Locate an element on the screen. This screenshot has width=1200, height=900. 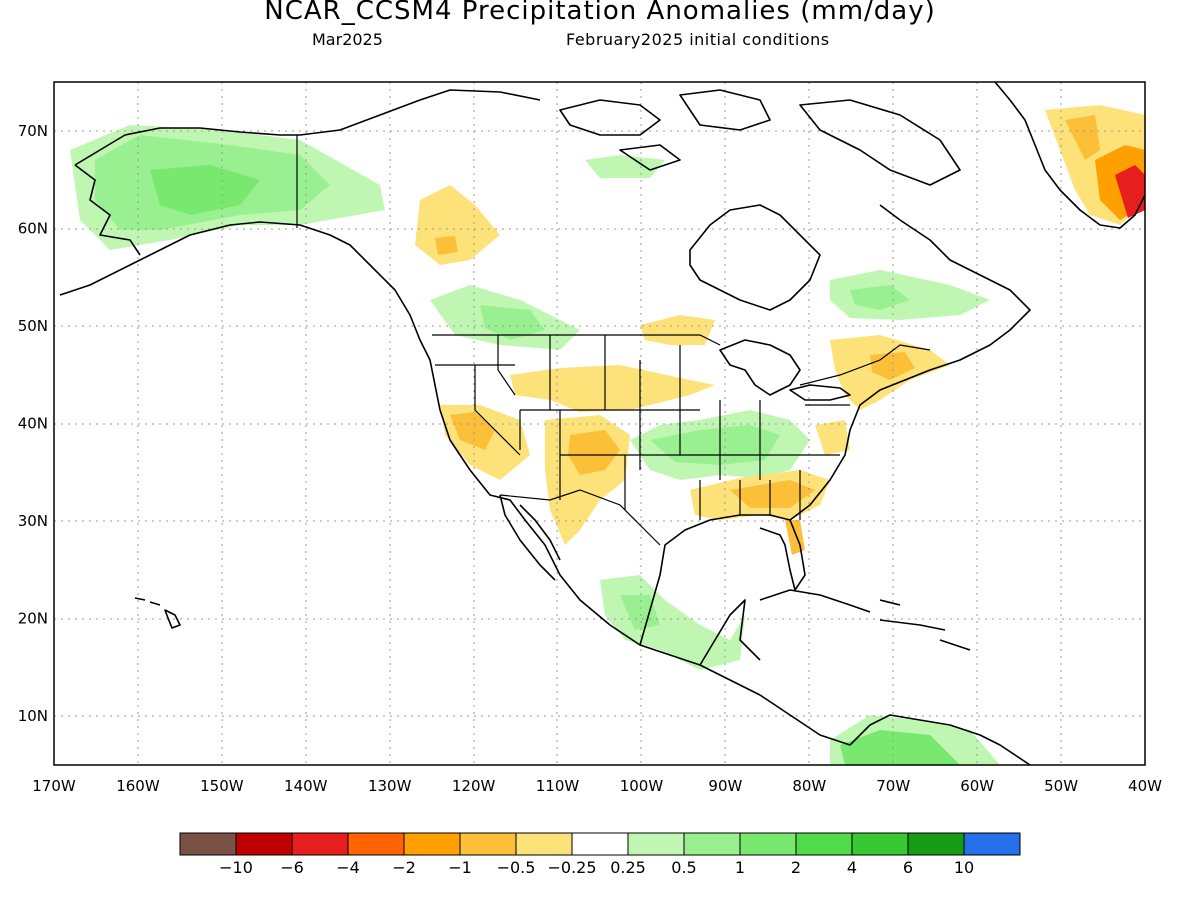
anomaly-area-ontario-dry is located at coordinates (677, 330).